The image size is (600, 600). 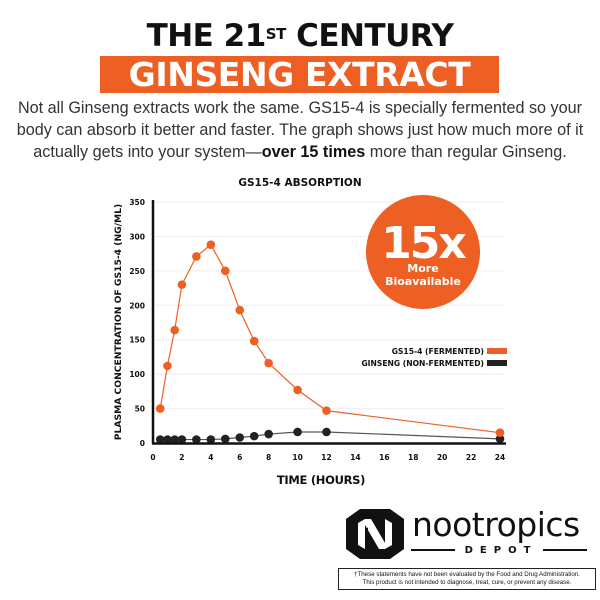 I want to click on x-tick-label: 10, so click(x=297, y=457).